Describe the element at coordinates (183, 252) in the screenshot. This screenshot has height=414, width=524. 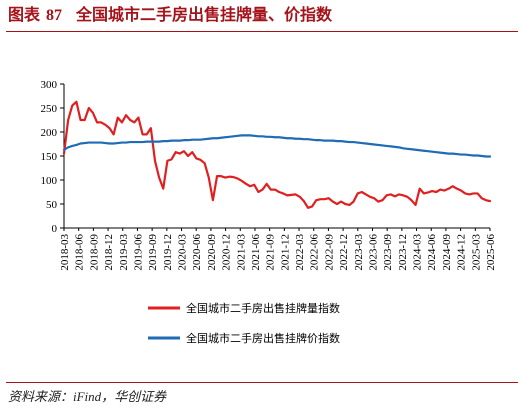
I see `x-tick-label: 2020-03` at that location.